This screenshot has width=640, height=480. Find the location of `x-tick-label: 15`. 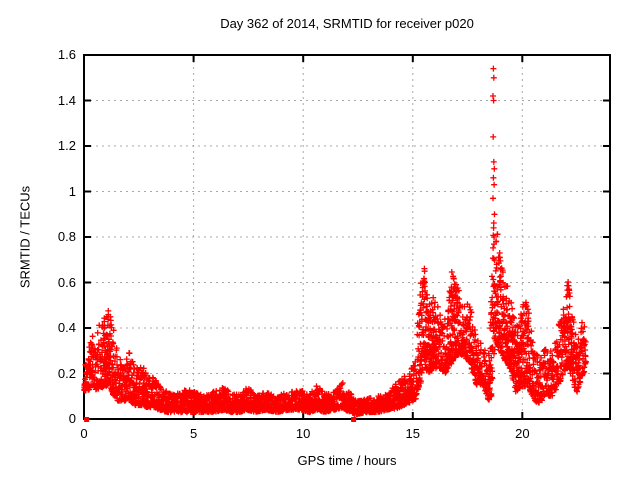

x-tick-label: 15 is located at coordinates (412, 433).